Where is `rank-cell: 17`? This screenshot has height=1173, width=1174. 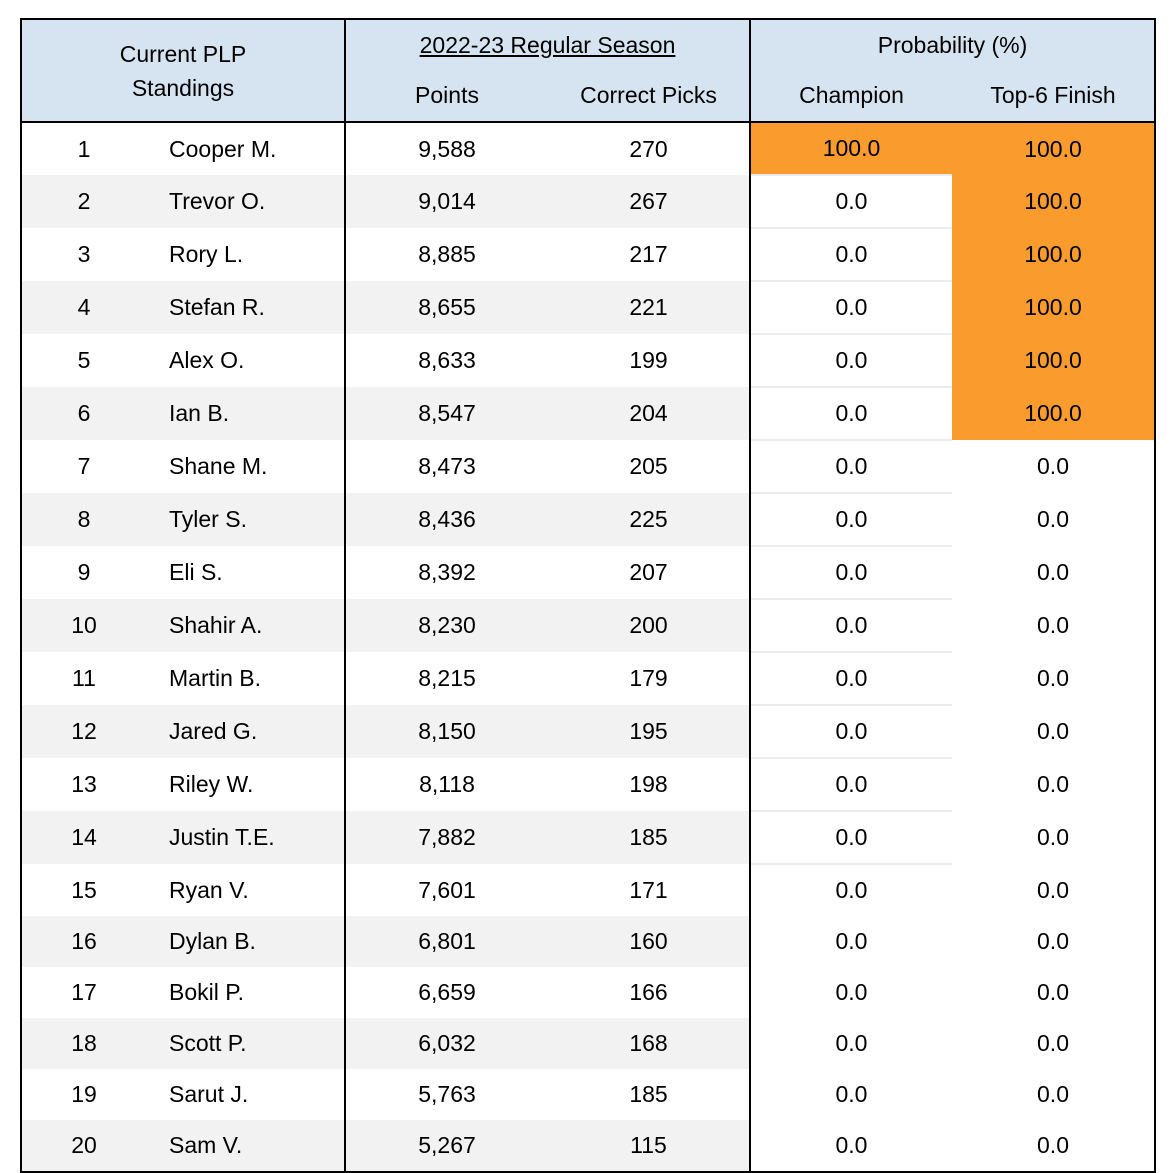
rank-cell: 17 is located at coordinates (84, 992).